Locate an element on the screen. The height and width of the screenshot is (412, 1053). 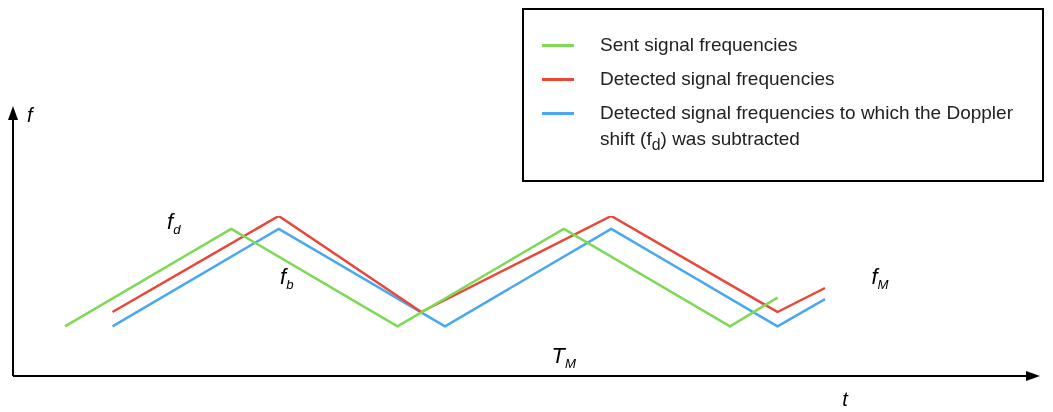
legend-label: Detected signal frequencies to which the Doppler shift (f$_{d}$) was subtracted is located at coordinates (807, 128).